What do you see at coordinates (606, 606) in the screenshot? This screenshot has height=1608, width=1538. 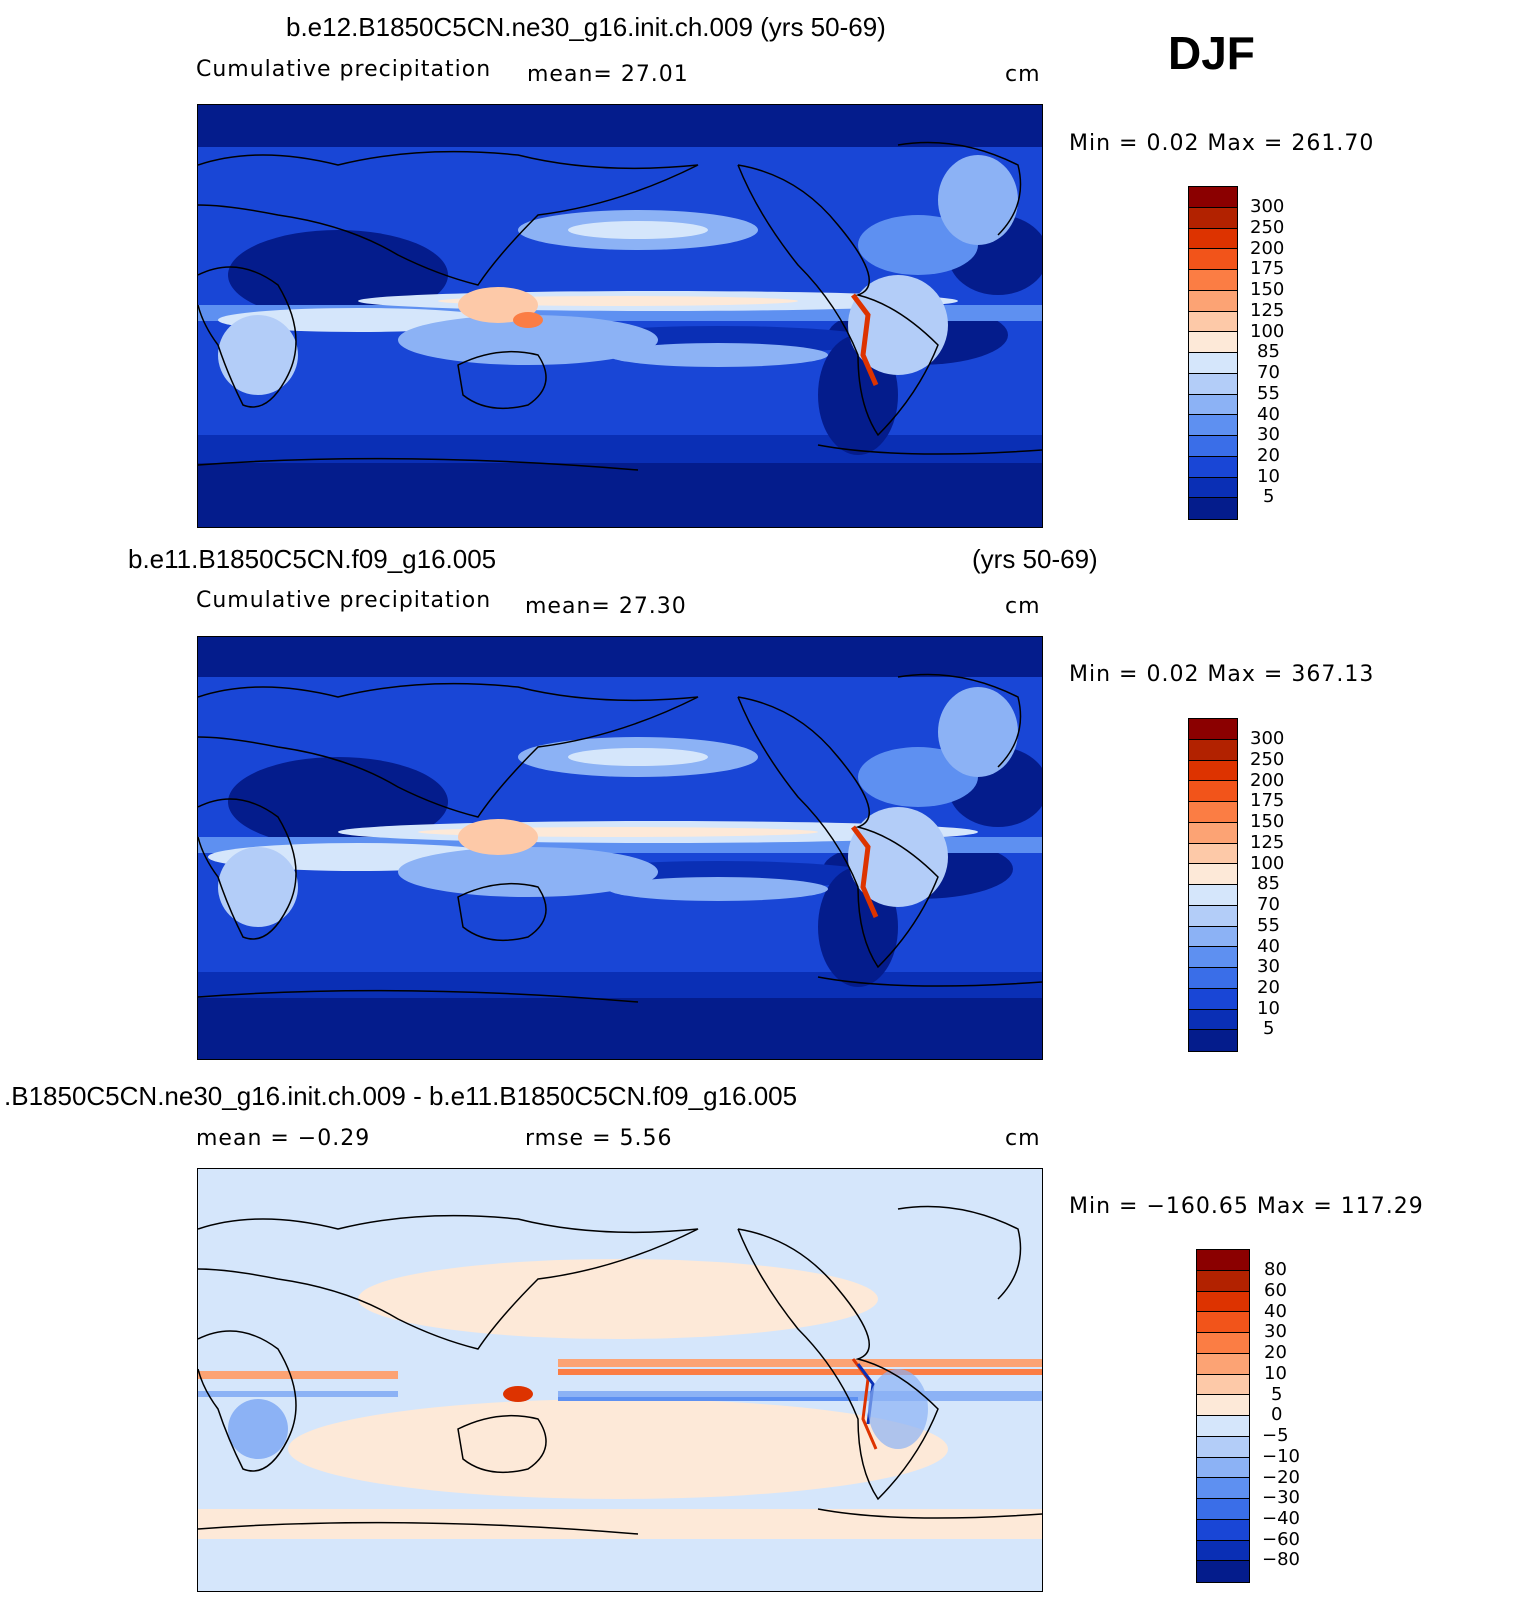 I see `panel2-mean-label: mean= 27.30` at bounding box center [606, 606].